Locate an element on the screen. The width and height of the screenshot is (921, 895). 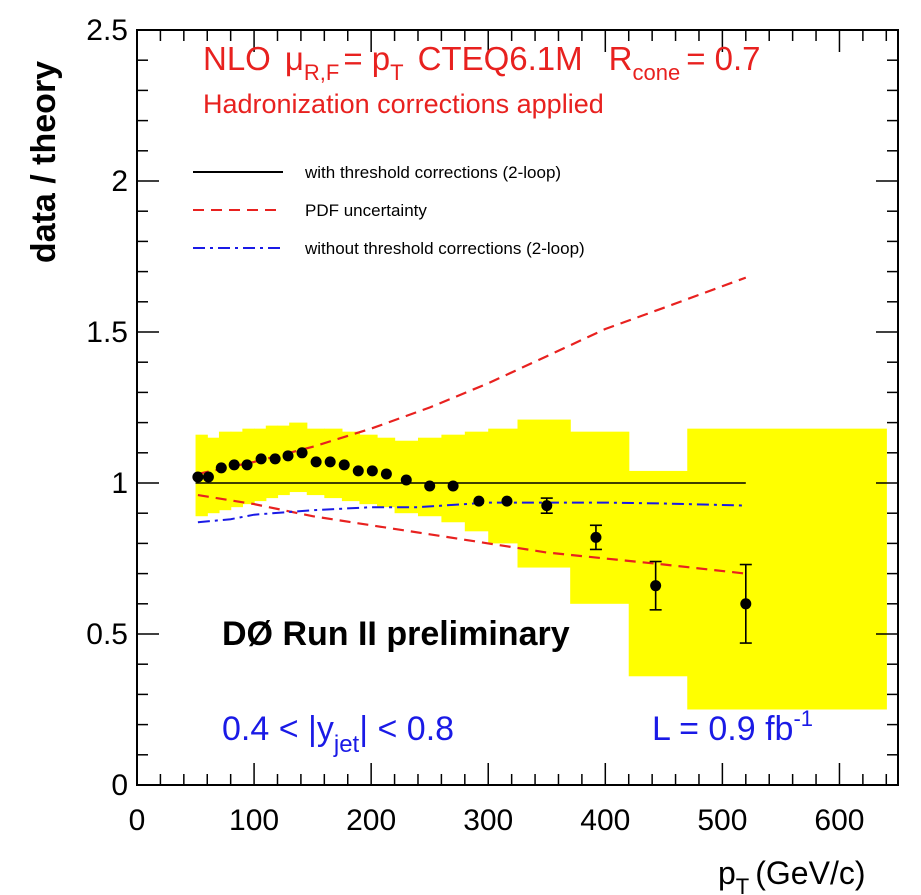
luminosity-label: L = 0.9 fb-1 is located at coordinates (732, 727).